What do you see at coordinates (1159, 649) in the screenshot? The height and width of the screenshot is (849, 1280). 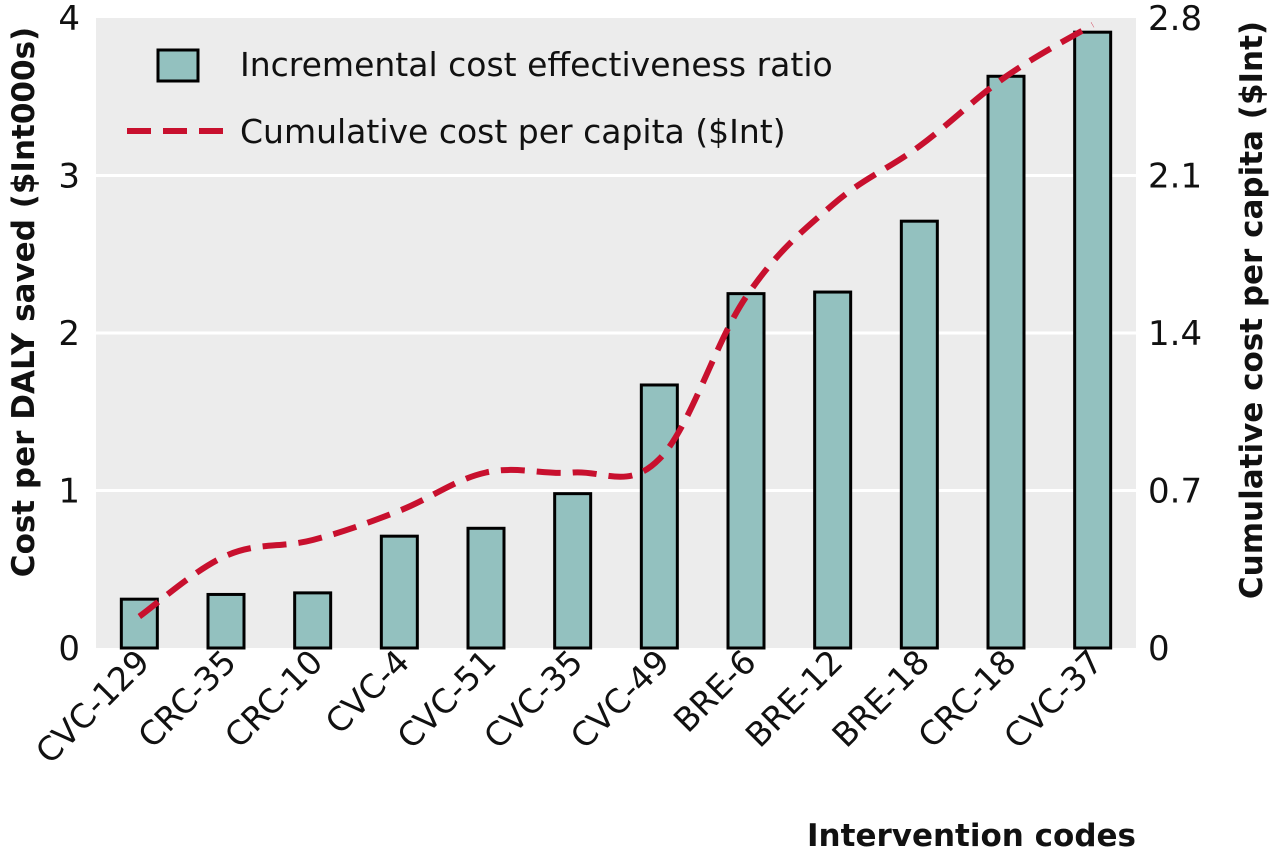 I see `y2-tick-label: 0` at bounding box center [1159, 649].